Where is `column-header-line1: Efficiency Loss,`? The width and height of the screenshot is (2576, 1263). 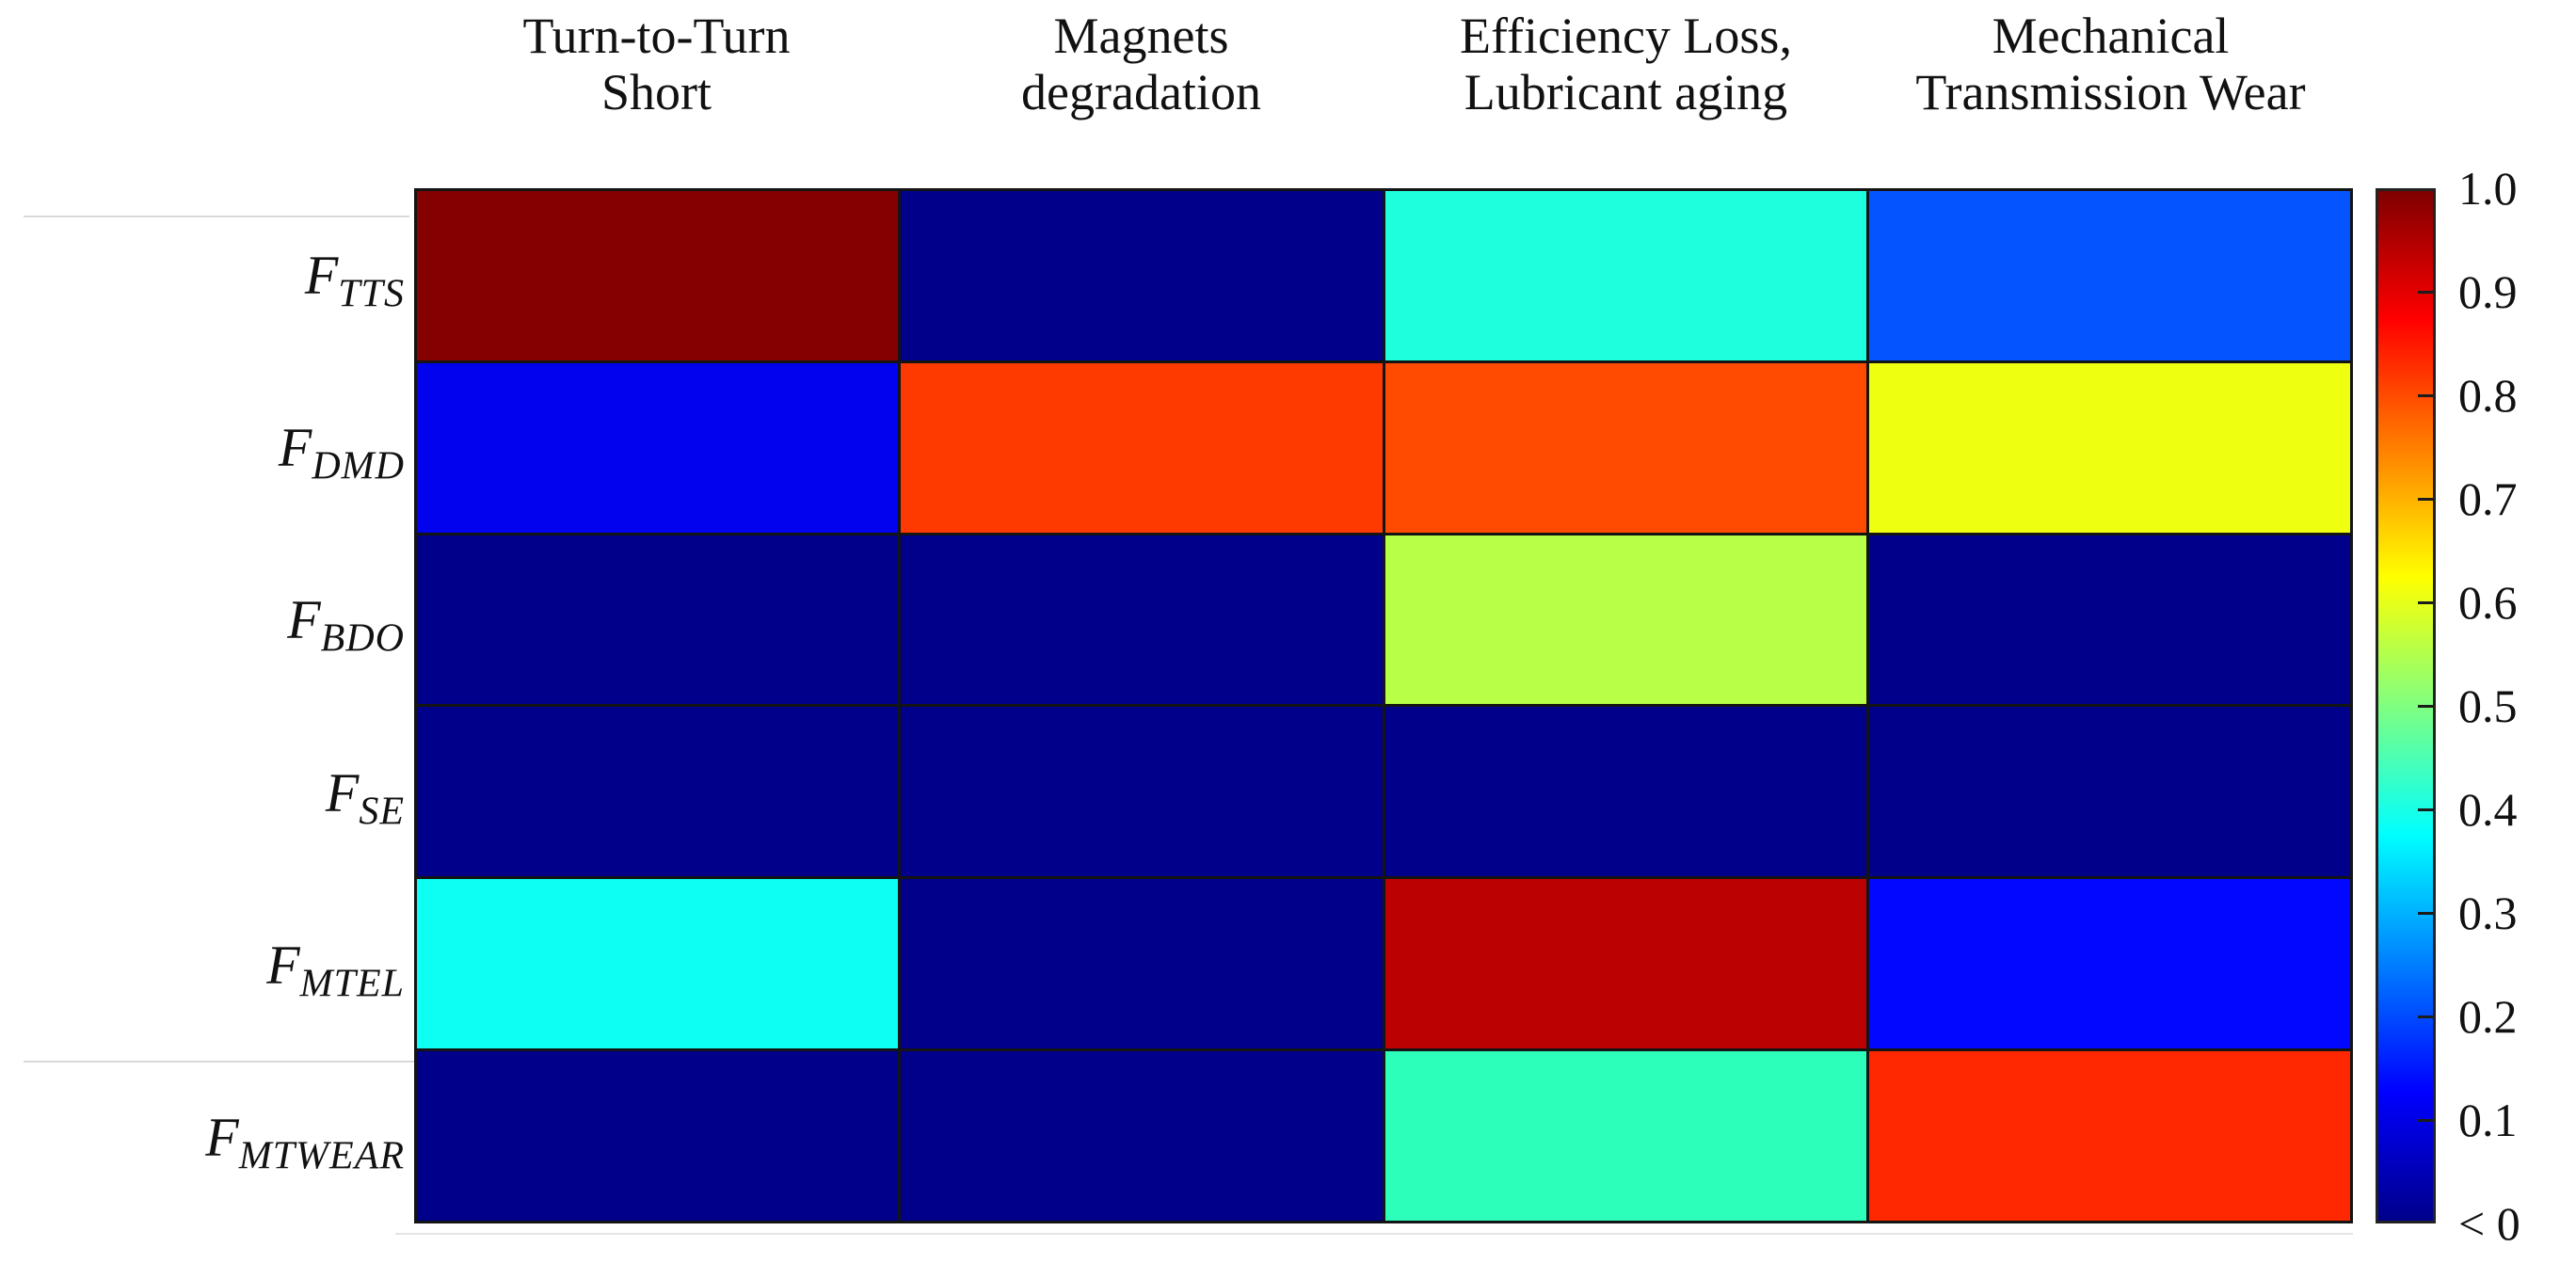
column-header-line1: Efficiency Loss, is located at coordinates (1626, 36).